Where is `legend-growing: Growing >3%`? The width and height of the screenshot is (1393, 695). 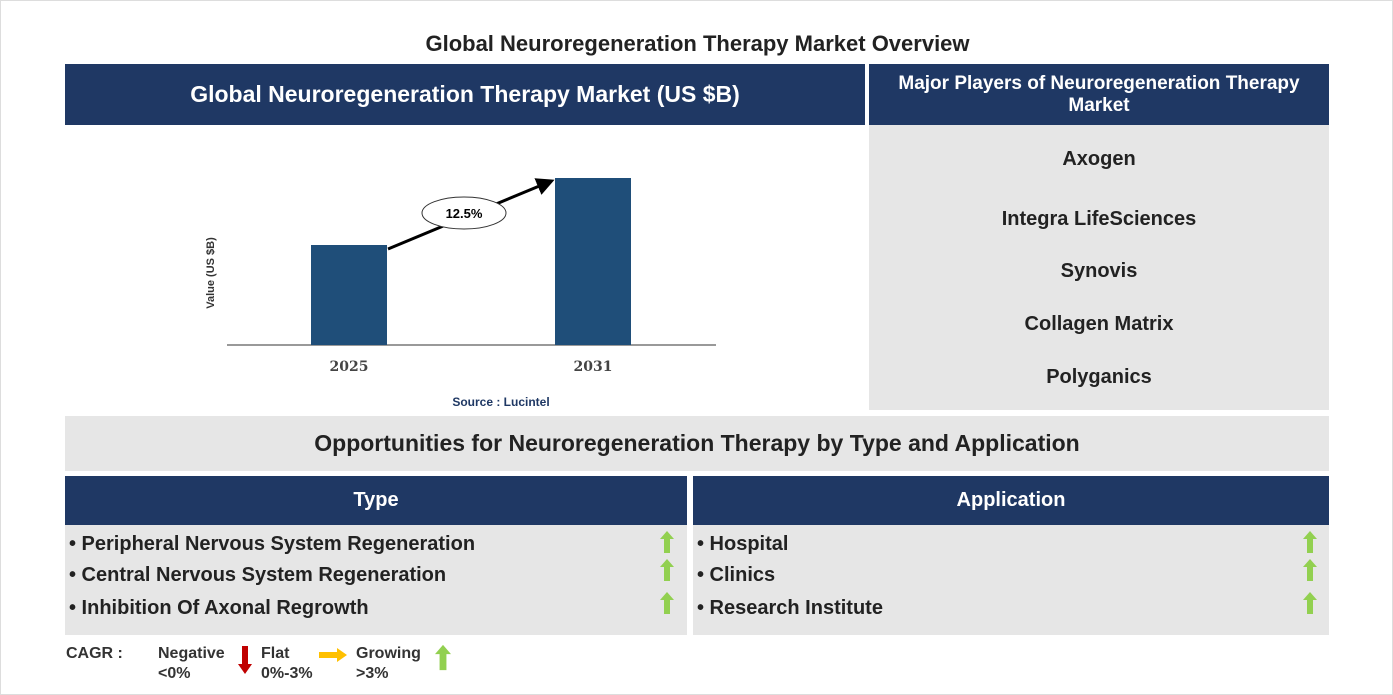 legend-growing: Growing >3% is located at coordinates (388, 664).